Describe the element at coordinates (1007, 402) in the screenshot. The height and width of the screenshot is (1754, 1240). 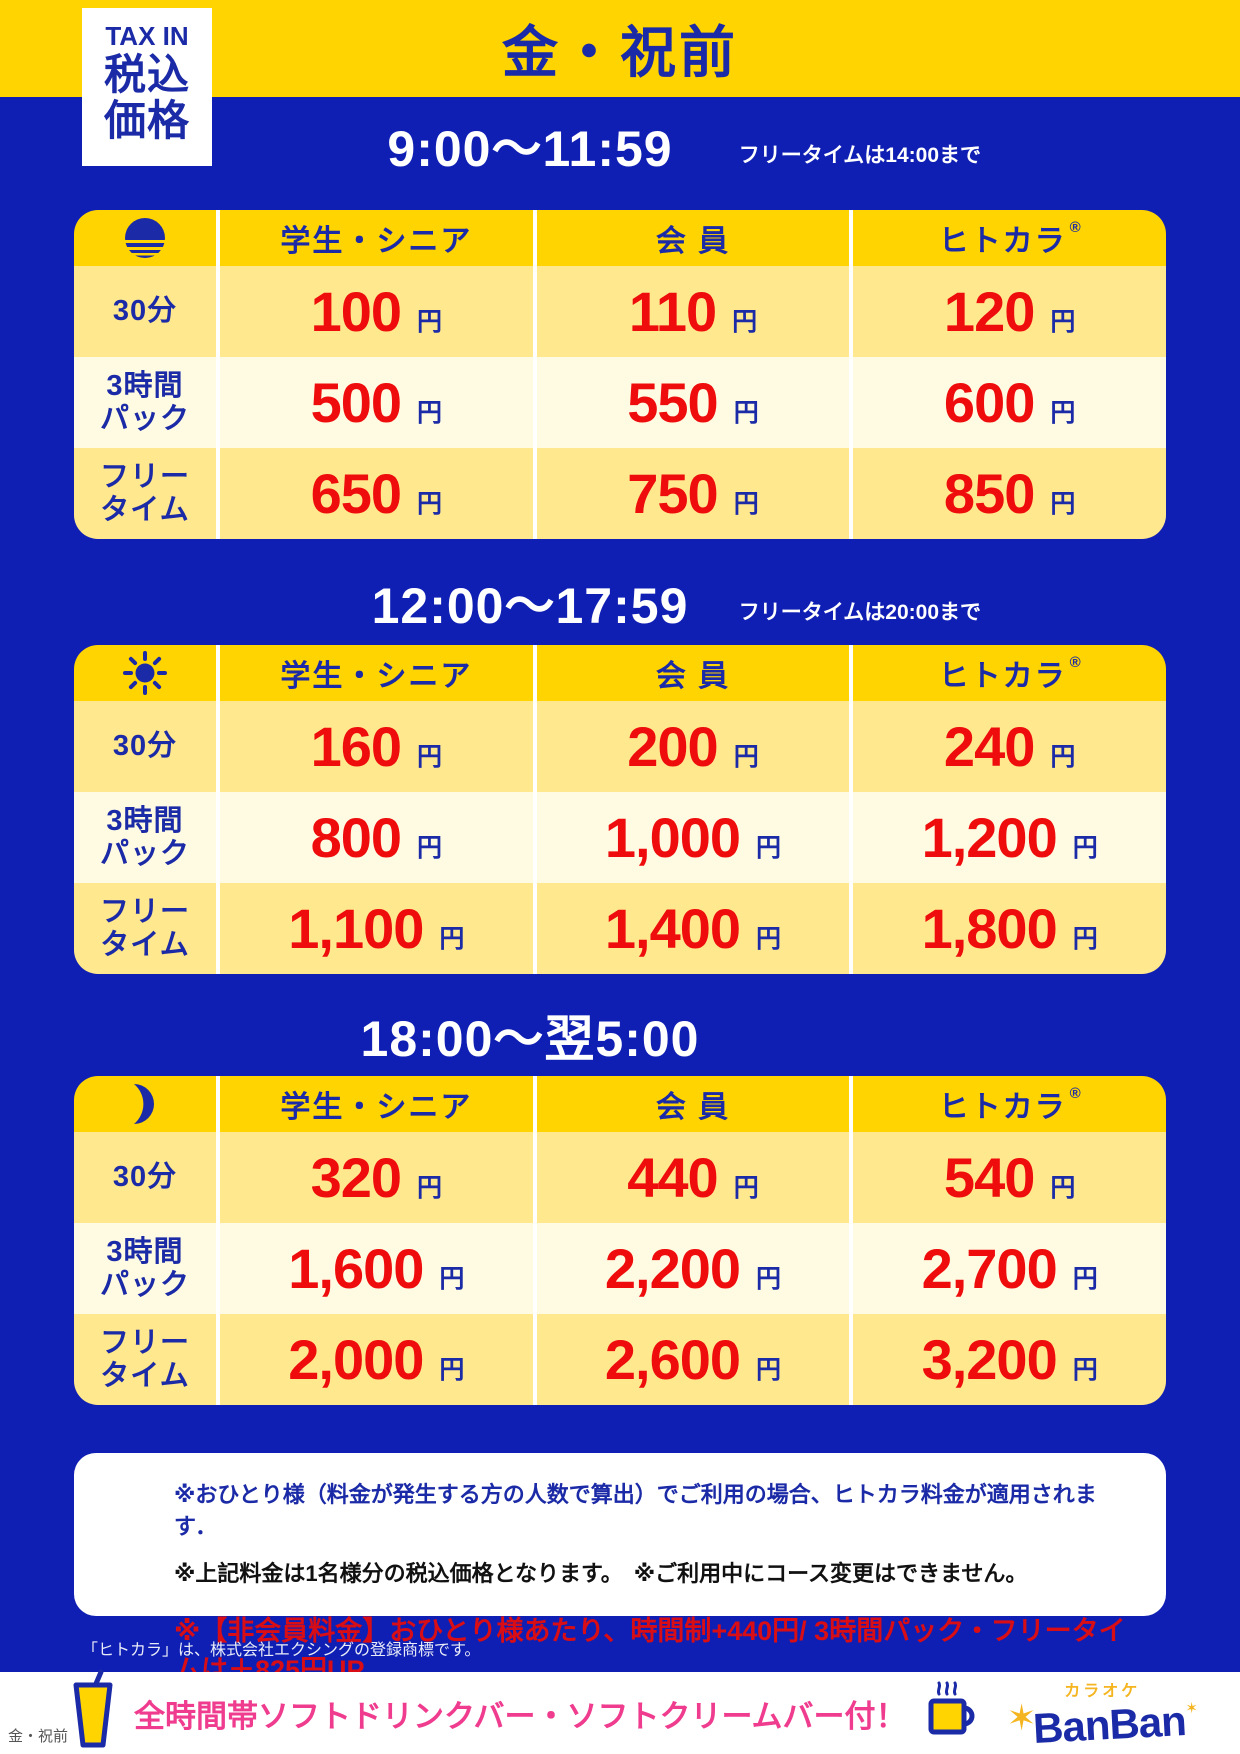
I see `price-cell: 600 円` at that location.